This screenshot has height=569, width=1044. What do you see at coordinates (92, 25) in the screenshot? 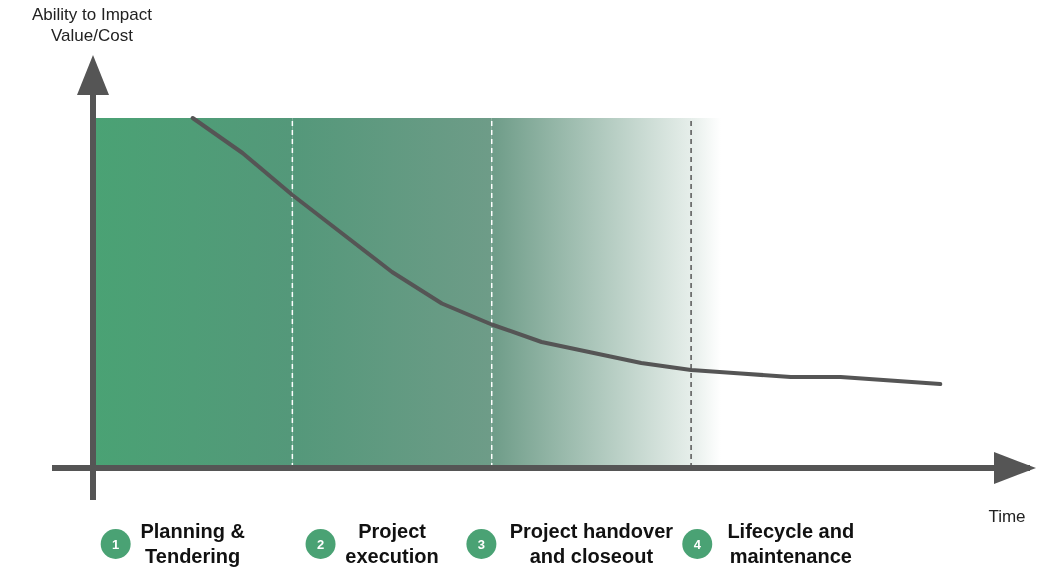
I see `y-axis-title: Ability to Impact Value/Cost` at bounding box center [92, 25].